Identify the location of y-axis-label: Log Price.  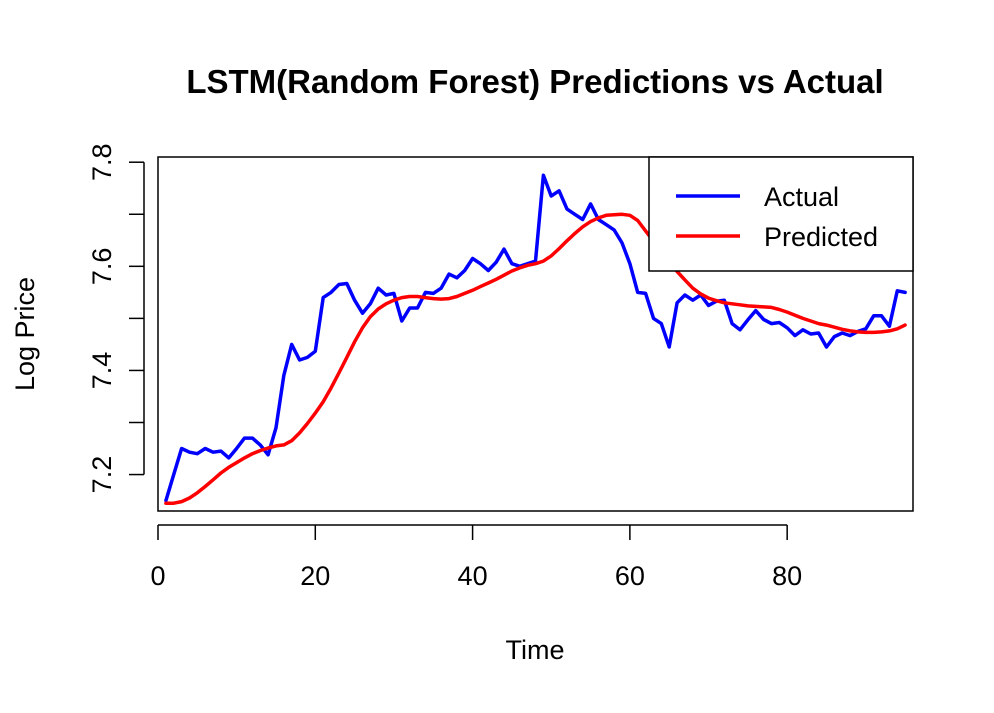
(25, 334).